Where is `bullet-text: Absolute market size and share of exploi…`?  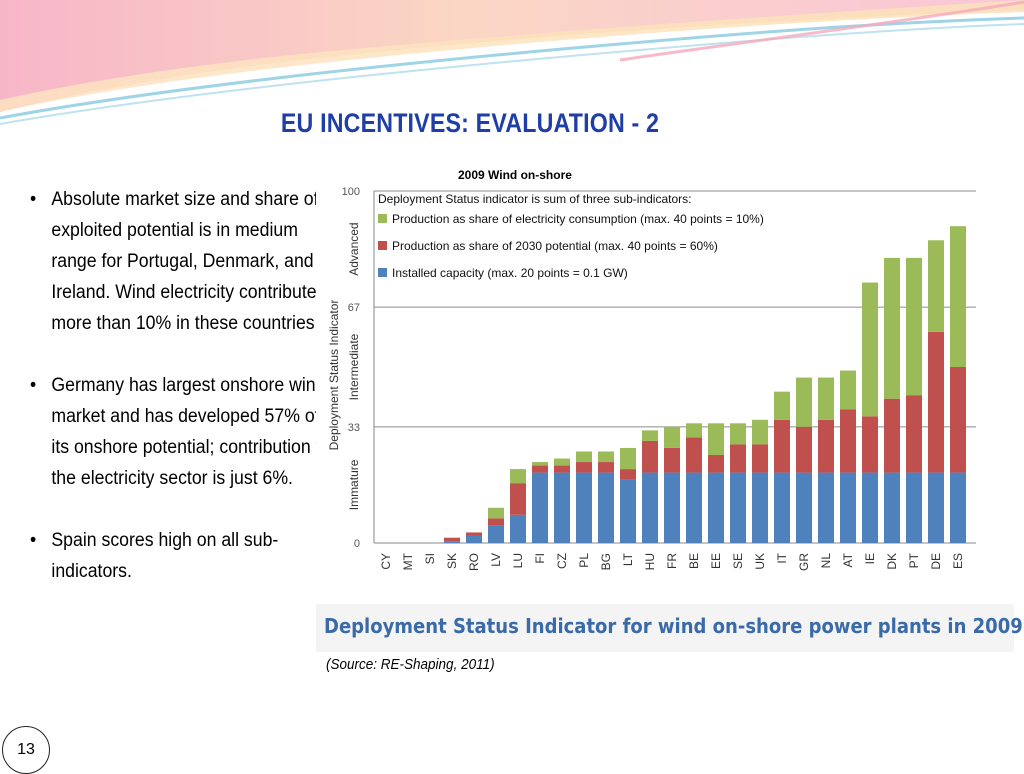 bullet-text: Absolute market size and share of exploi… is located at coordinates (188, 261).